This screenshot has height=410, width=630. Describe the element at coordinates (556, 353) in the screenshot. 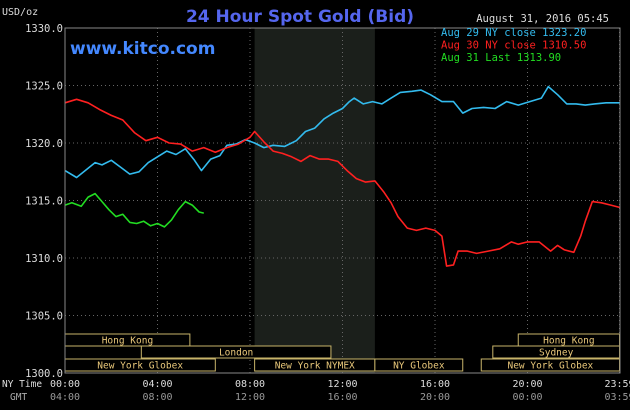

I see `session-label: Sydney` at that location.